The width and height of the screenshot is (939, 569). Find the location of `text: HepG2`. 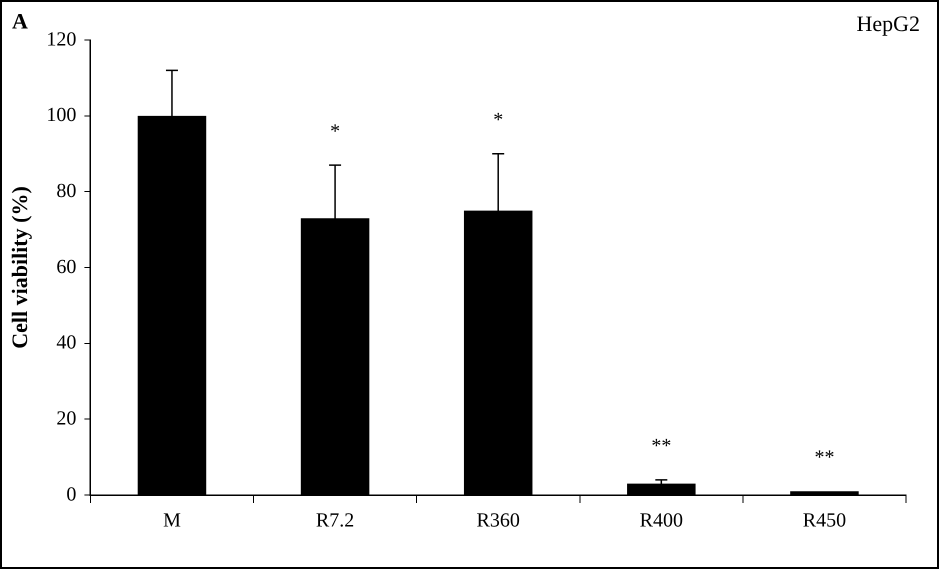

text: HepG2 is located at coordinates (888, 23).